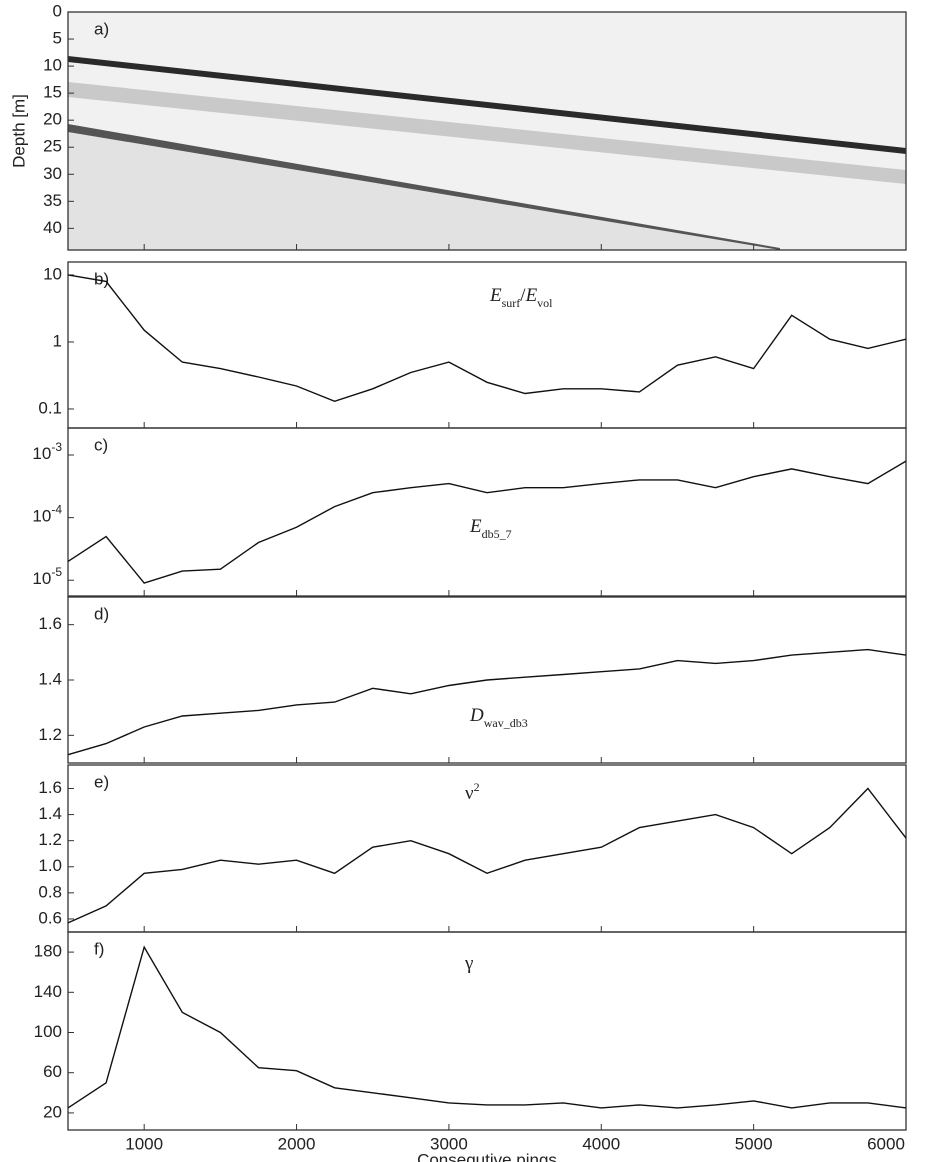 The height and width of the screenshot is (1162, 930). Describe the element at coordinates (52, 200) in the screenshot. I see `y-tick-label: 35` at that location.